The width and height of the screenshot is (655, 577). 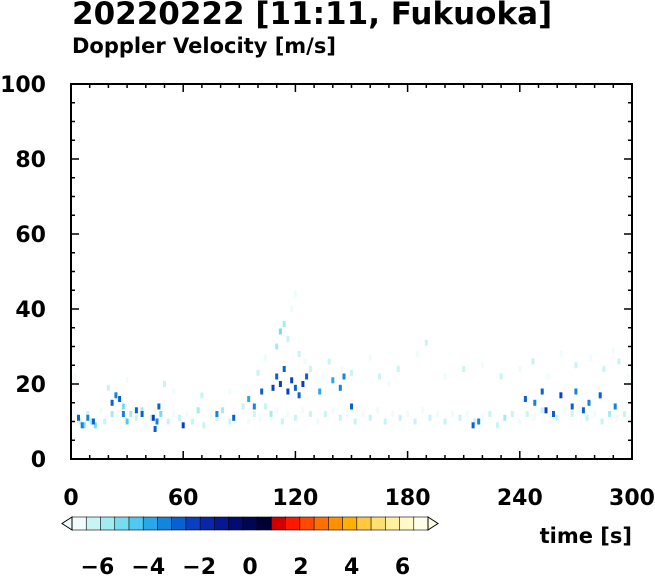 I want to click on y-tick-label: 100, so click(x=23, y=85).